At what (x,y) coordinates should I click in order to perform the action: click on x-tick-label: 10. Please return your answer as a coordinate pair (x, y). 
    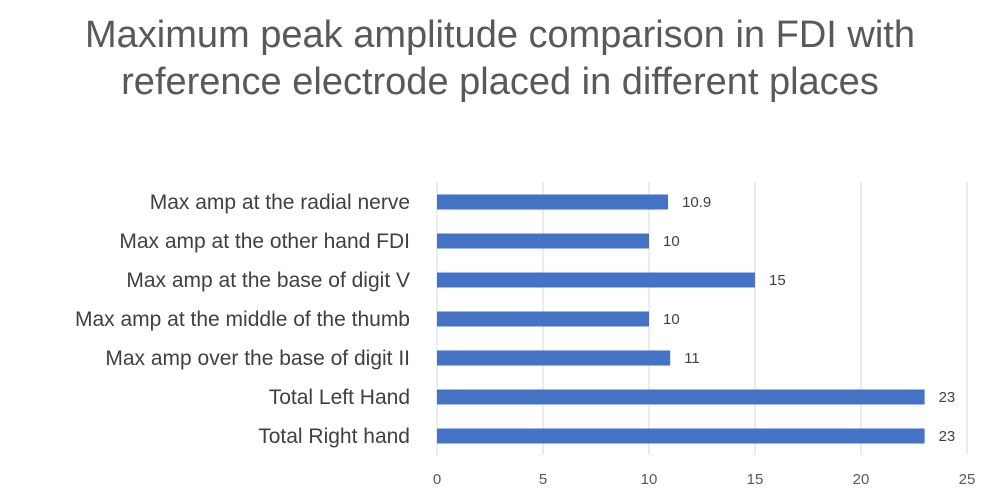
    Looking at the image, I should click on (649, 479).